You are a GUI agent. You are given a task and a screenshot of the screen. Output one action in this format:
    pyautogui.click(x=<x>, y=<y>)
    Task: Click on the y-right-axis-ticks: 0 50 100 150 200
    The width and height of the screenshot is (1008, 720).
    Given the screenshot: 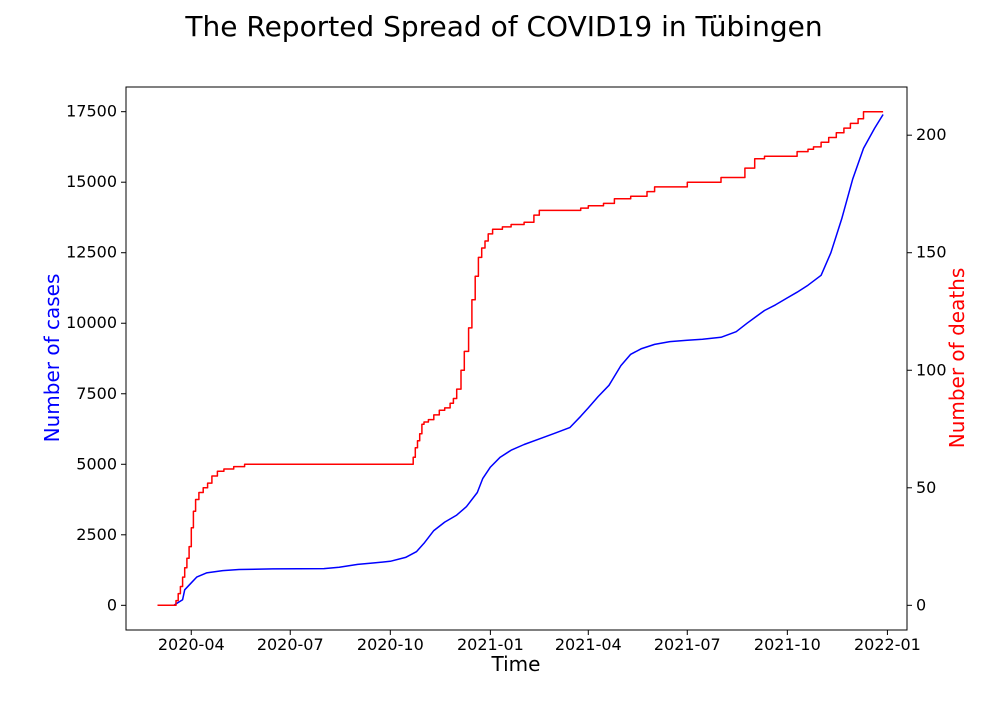 What is the action you would take?
    pyautogui.click(x=927, y=369)
    